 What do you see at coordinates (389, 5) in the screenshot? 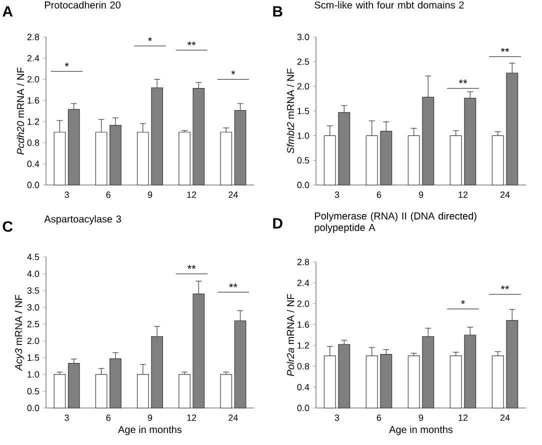
I see `chart-title: Scm-like with four mbt domains 2` at bounding box center [389, 5].